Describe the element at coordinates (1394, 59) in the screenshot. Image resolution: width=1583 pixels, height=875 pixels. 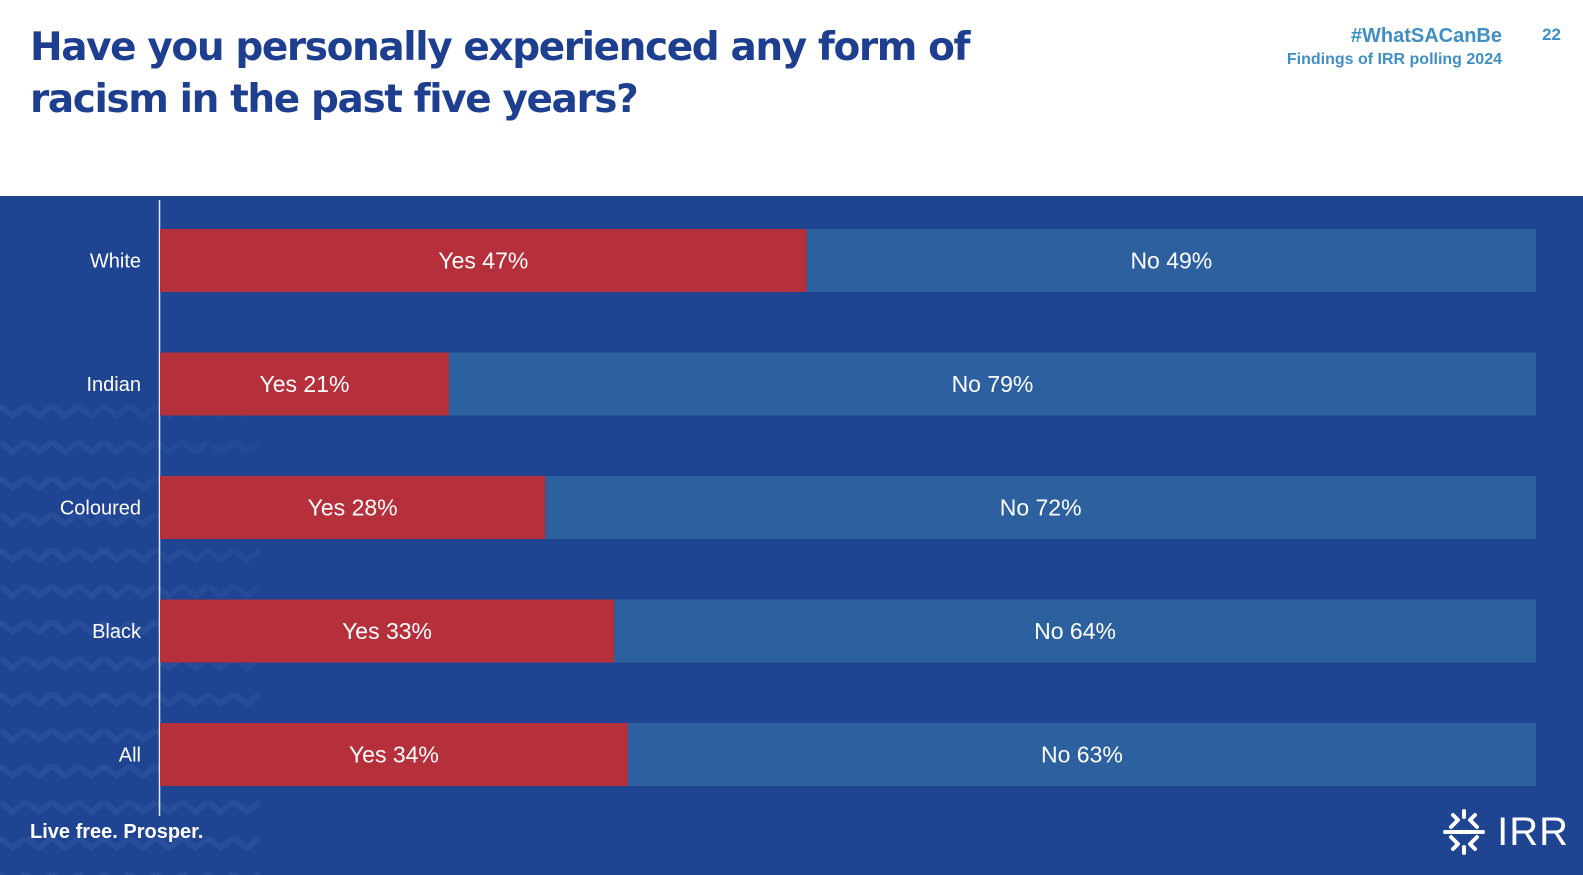
I see `slide-subtitle: Findings of IRR polling 2024` at that location.